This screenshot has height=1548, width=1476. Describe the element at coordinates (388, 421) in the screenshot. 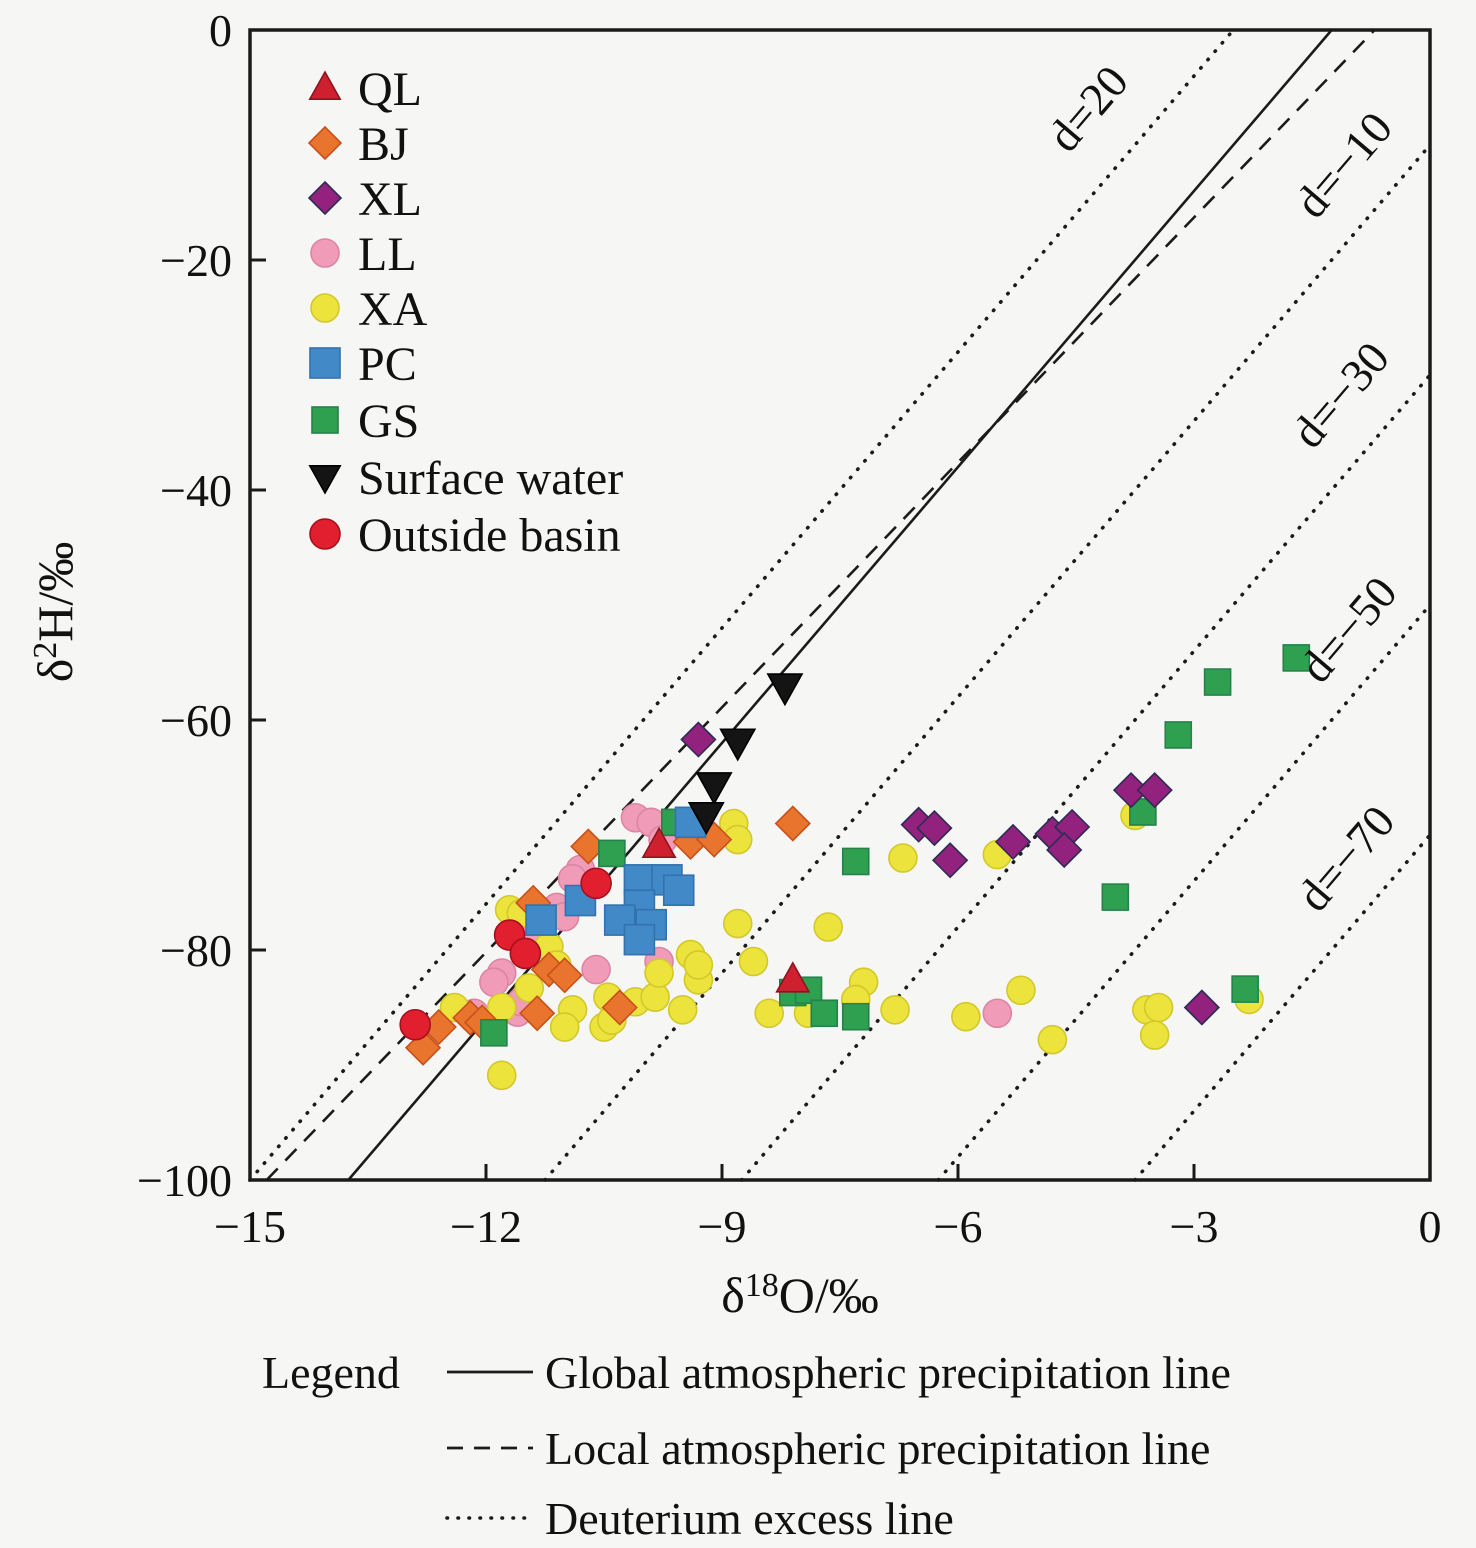

I see `plot-legend-label: GS` at that location.